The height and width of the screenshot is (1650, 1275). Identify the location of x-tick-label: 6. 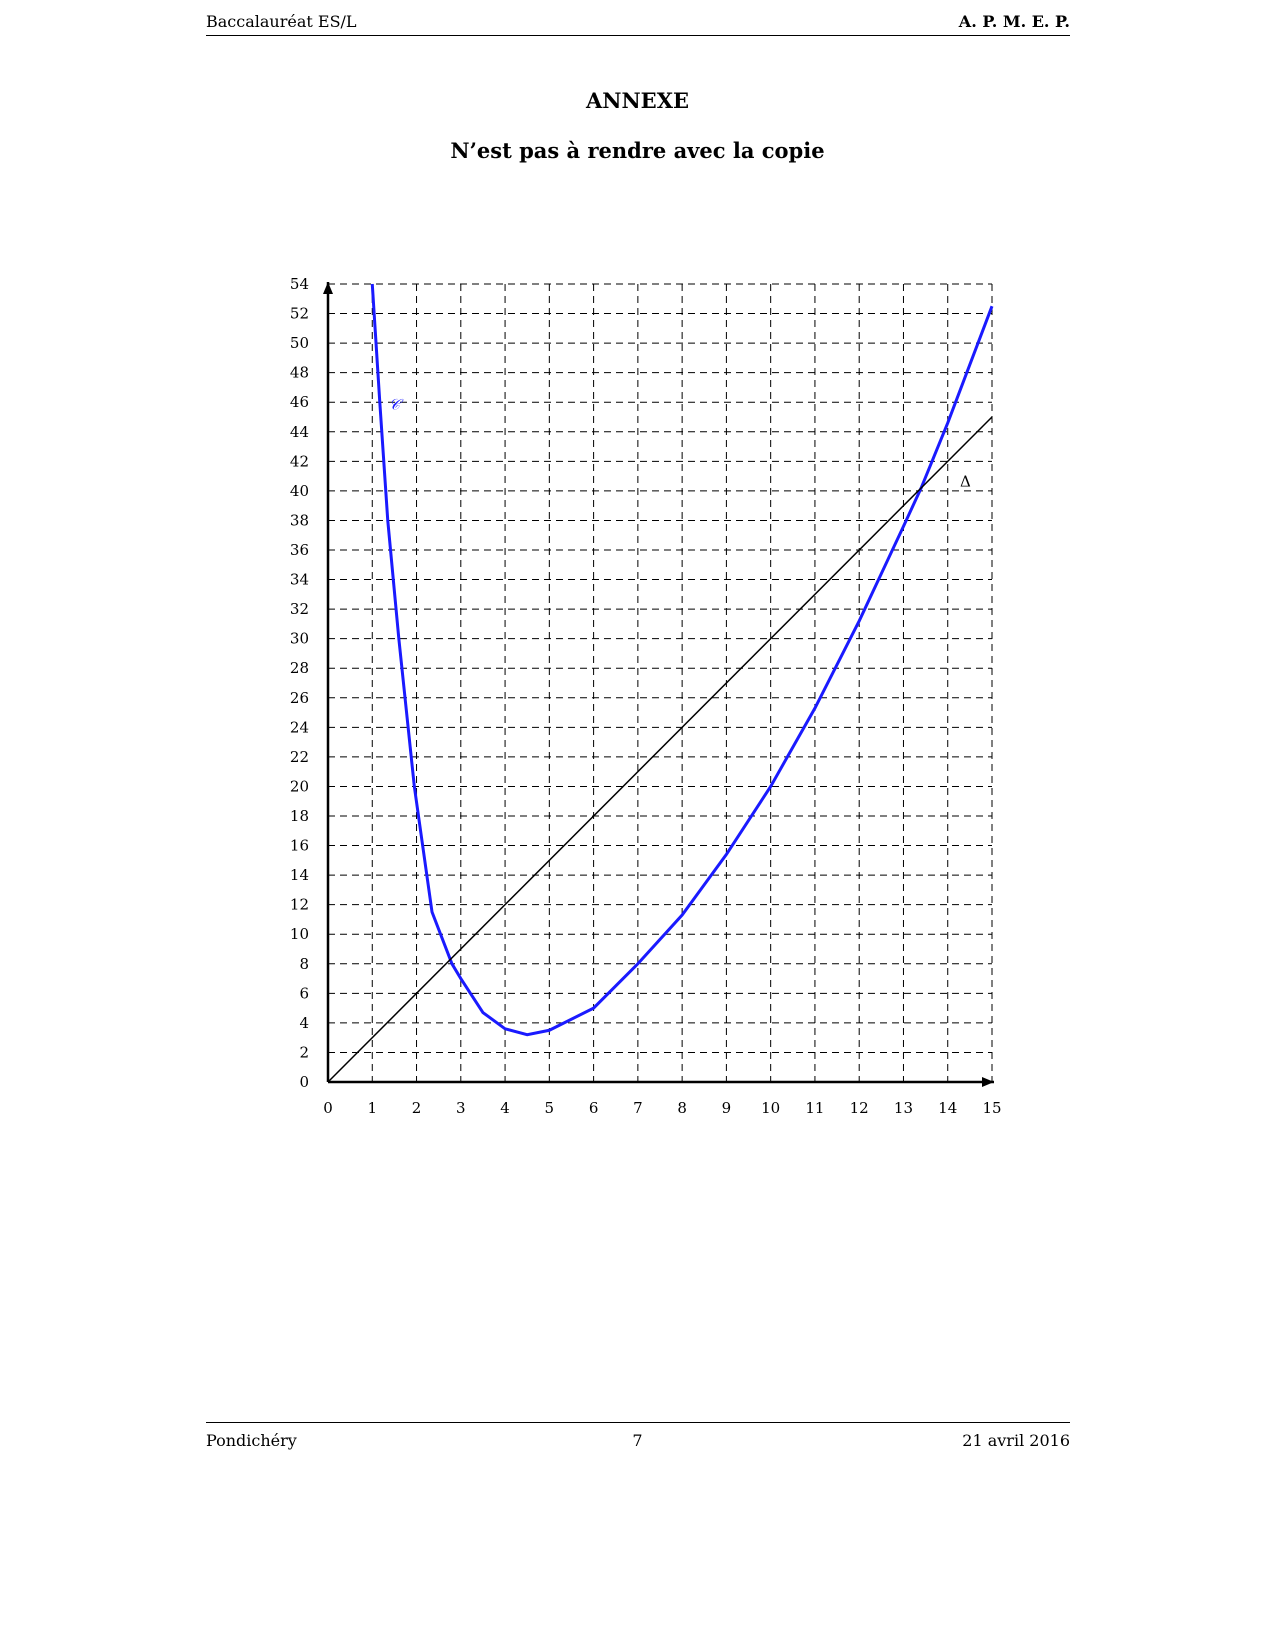
(594, 1108).